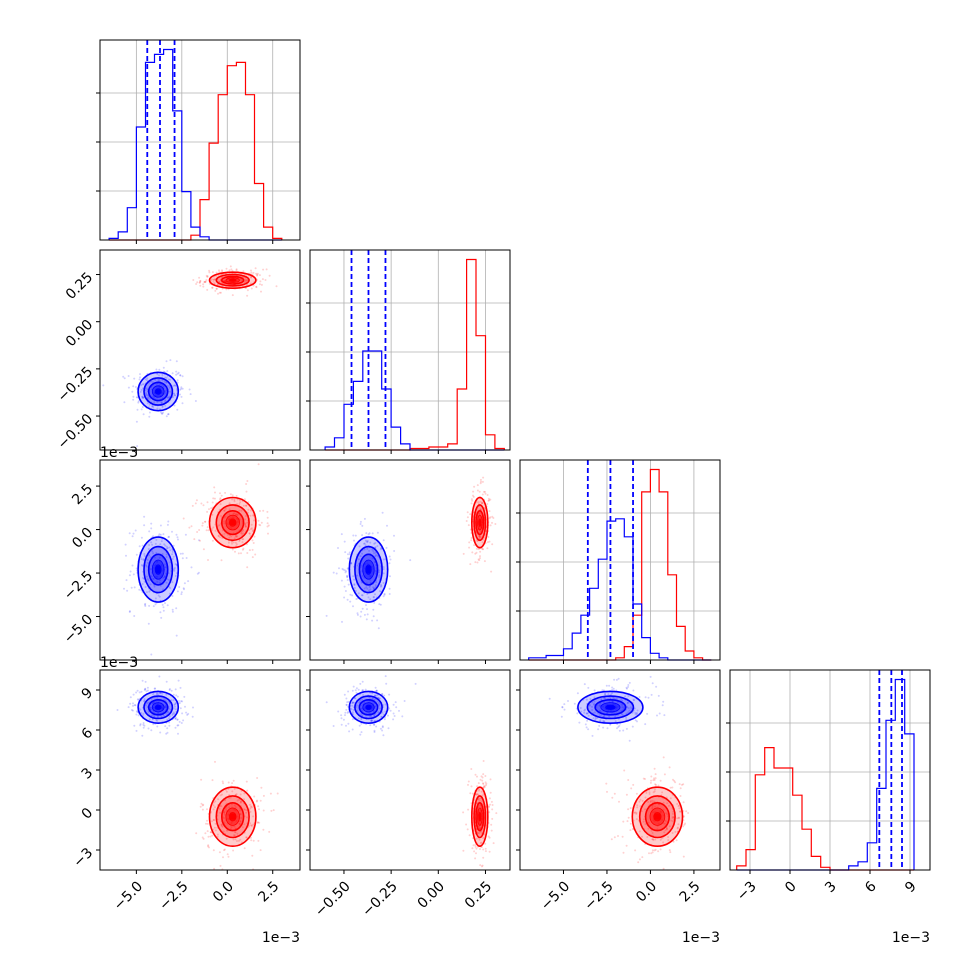  I want to click on histogram-blue-series, so click(195, 144).